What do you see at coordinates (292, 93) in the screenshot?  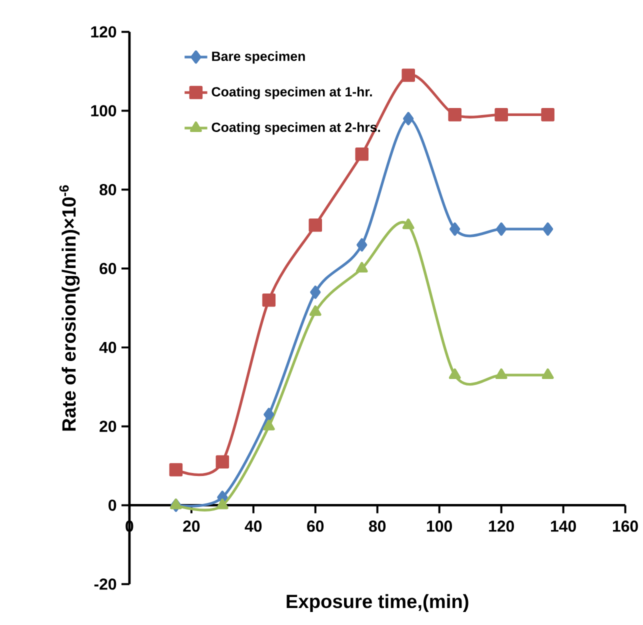 I see `legend-label: Coating specimen at 1-hr.` at bounding box center [292, 93].